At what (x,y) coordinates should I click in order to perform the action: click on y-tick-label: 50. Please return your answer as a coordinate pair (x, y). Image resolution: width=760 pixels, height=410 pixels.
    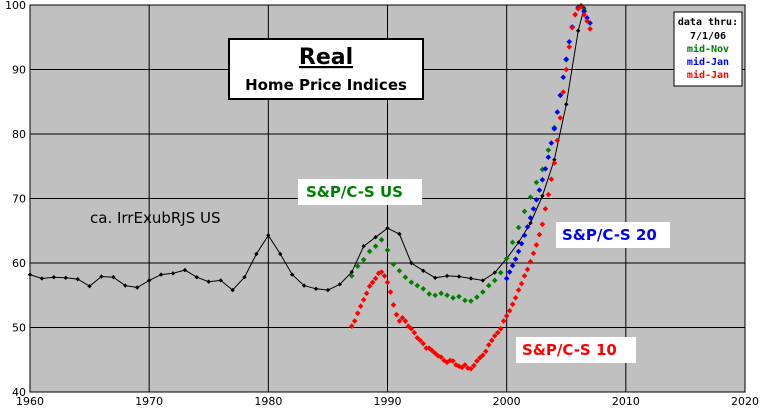
    Looking at the image, I should click on (19, 328).